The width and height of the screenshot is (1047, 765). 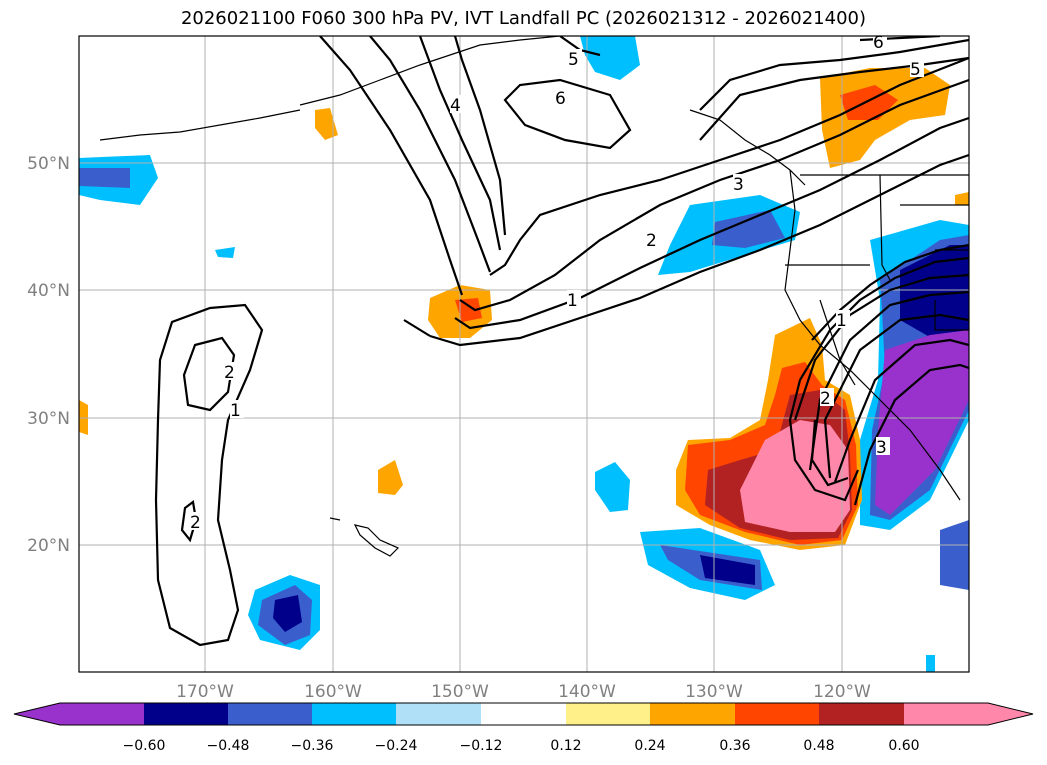 What do you see at coordinates (825, 399) in the screenshot?
I see `contour-label-2d: 2` at bounding box center [825, 399].